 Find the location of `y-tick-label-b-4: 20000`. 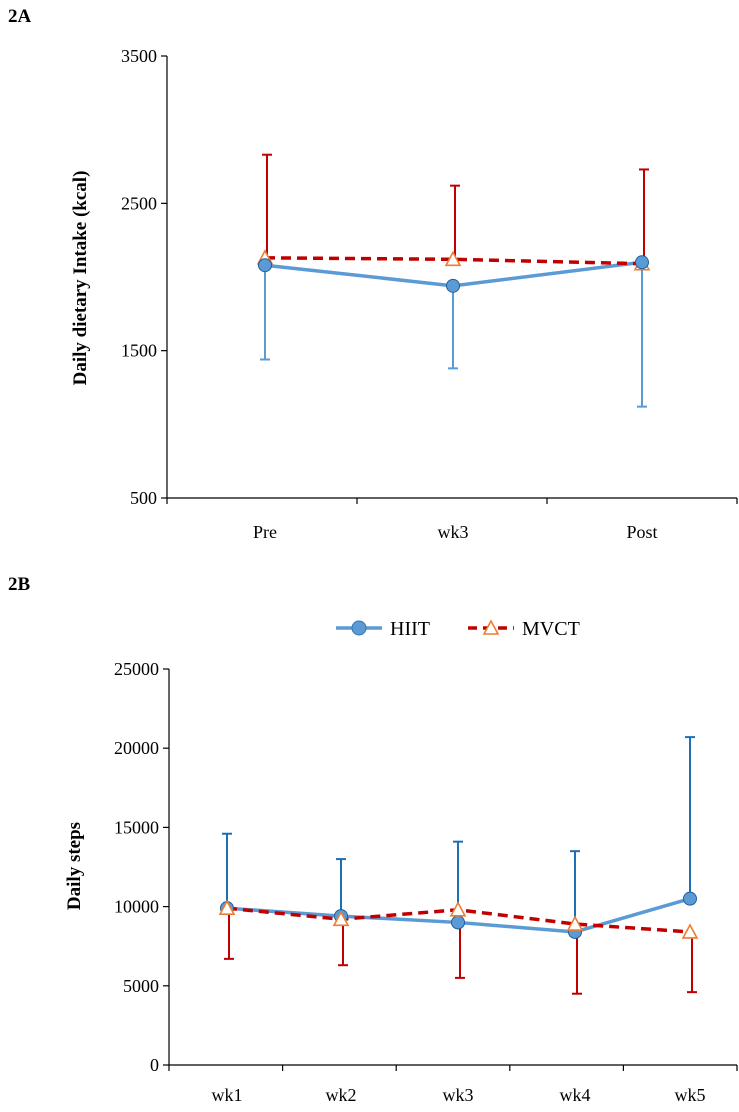

y-tick-label-b-4: 20000 is located at coordinates (136, 748).